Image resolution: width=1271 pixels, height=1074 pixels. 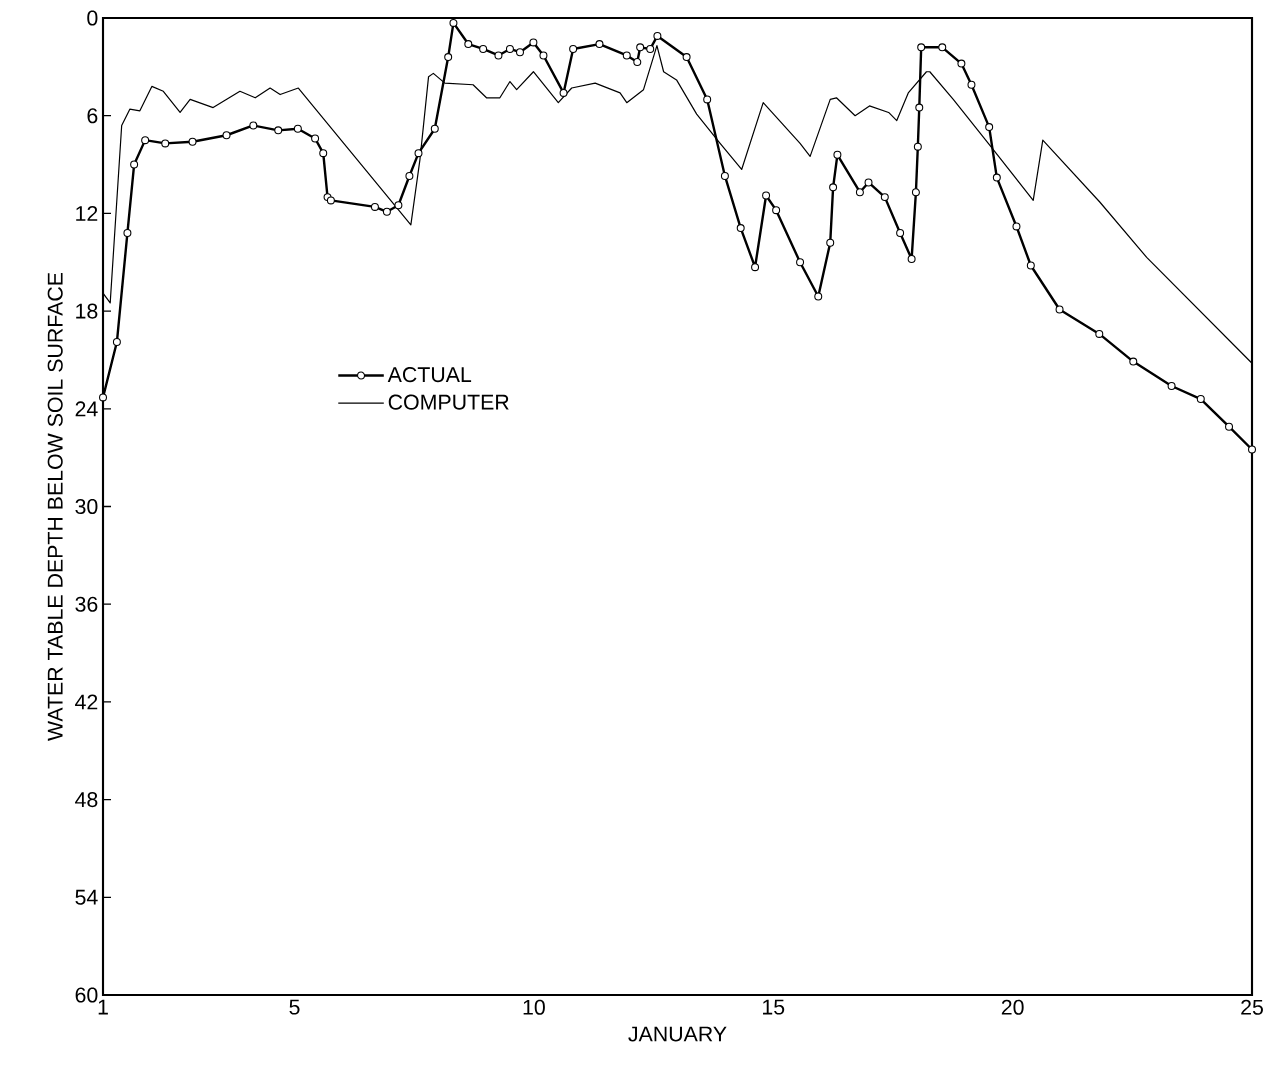 What do you see at coordinates (92, 18) in the screenshot?
I see `y-tick-label: 0` at bounding box center [92, 18].